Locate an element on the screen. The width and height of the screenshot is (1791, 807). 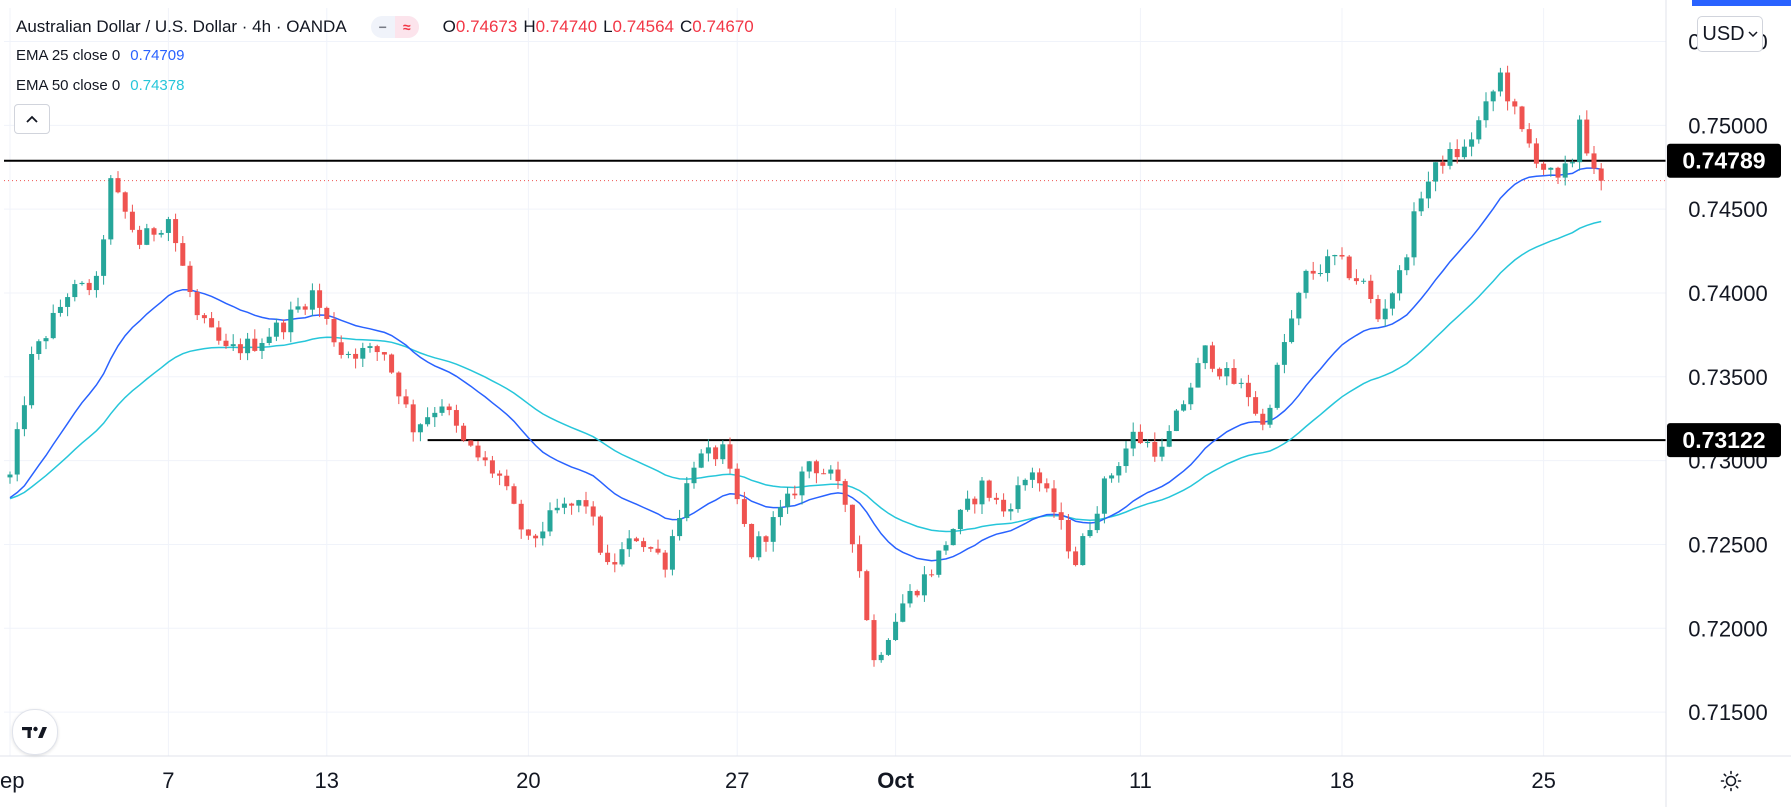
ema50-label: EMA 50 close 0 is located at coordinates (68, 85).